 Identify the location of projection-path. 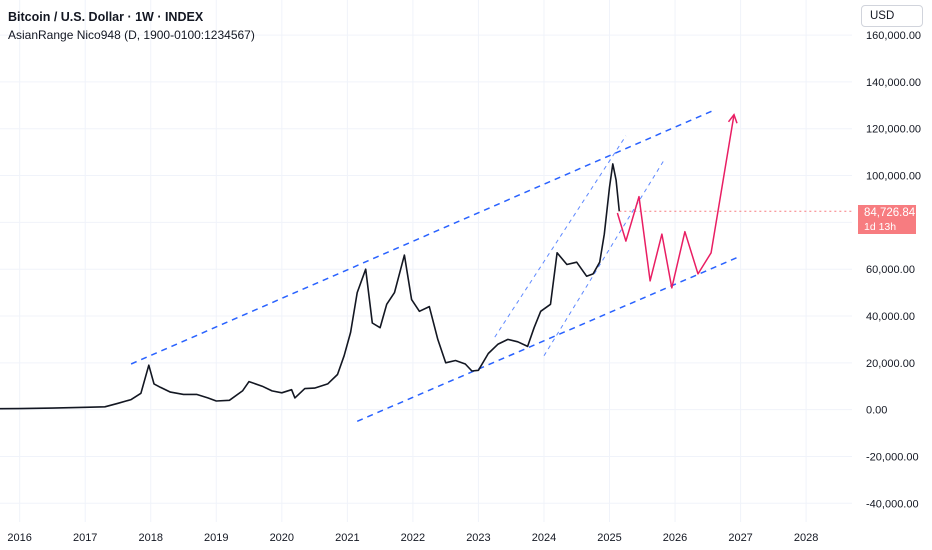
(677, 201).